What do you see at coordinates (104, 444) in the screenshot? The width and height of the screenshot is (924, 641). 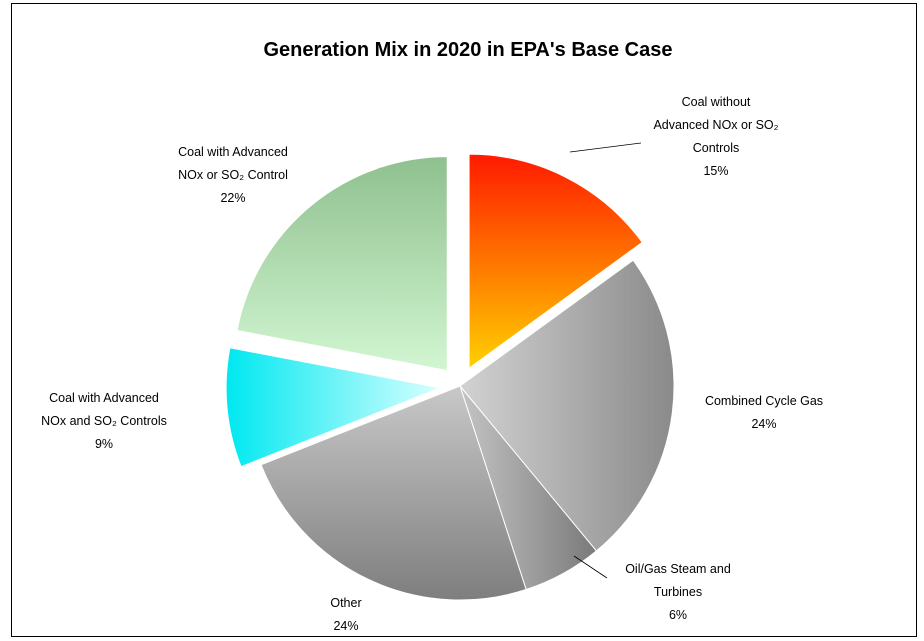 I see `slice-value-label: 9%` at bounding box center [104, 444].